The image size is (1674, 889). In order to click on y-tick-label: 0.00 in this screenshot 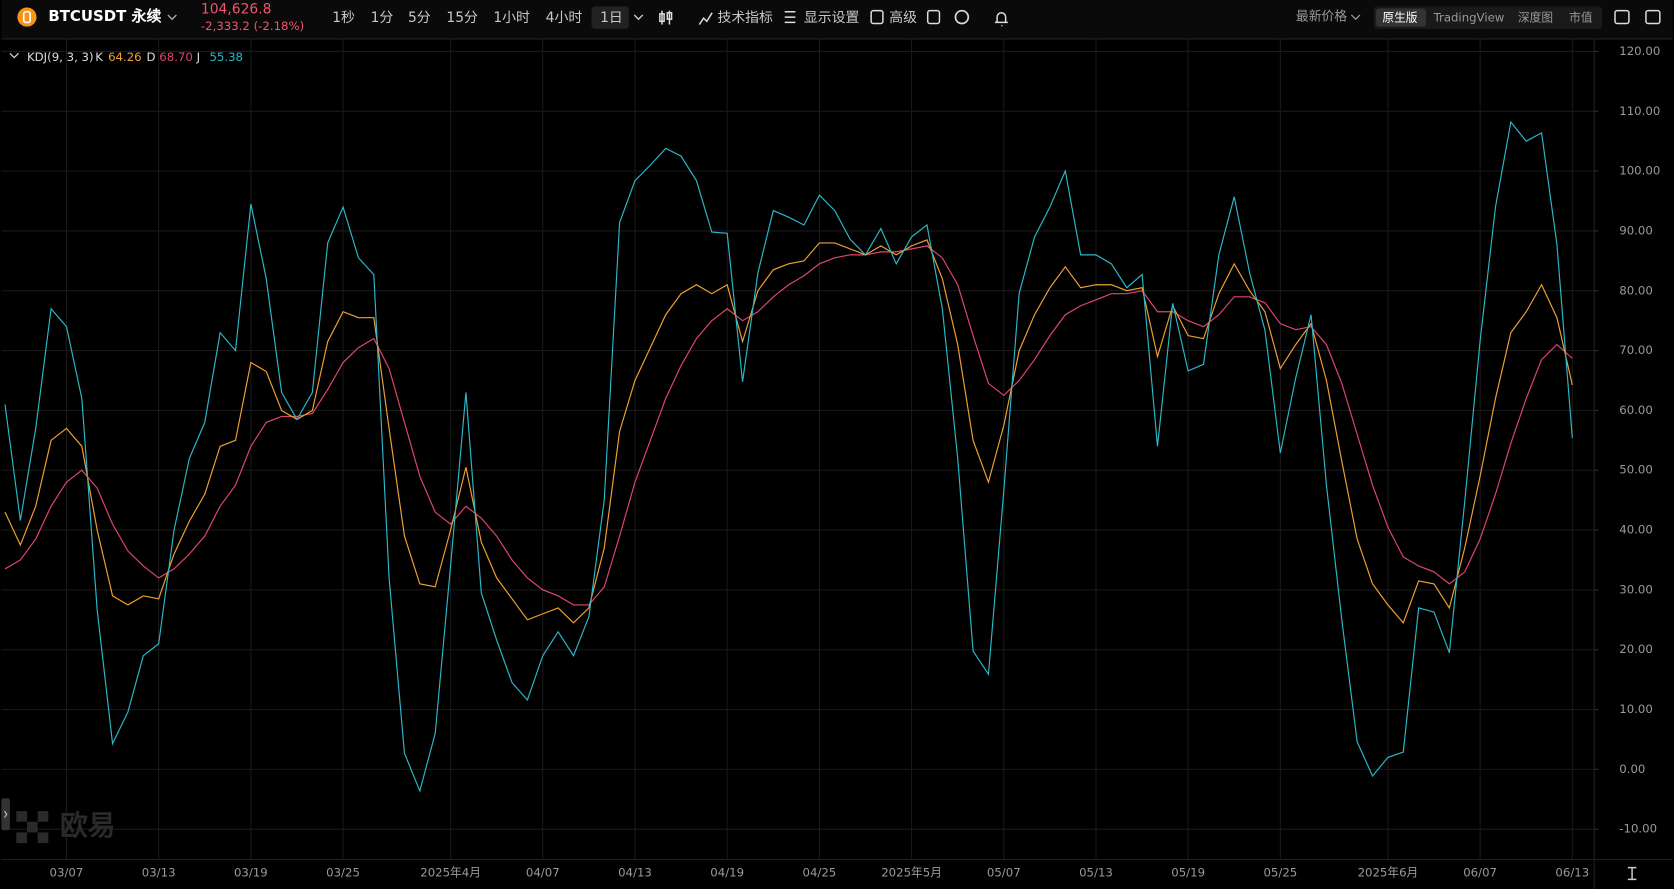, I will do `click(1632, 769)`.